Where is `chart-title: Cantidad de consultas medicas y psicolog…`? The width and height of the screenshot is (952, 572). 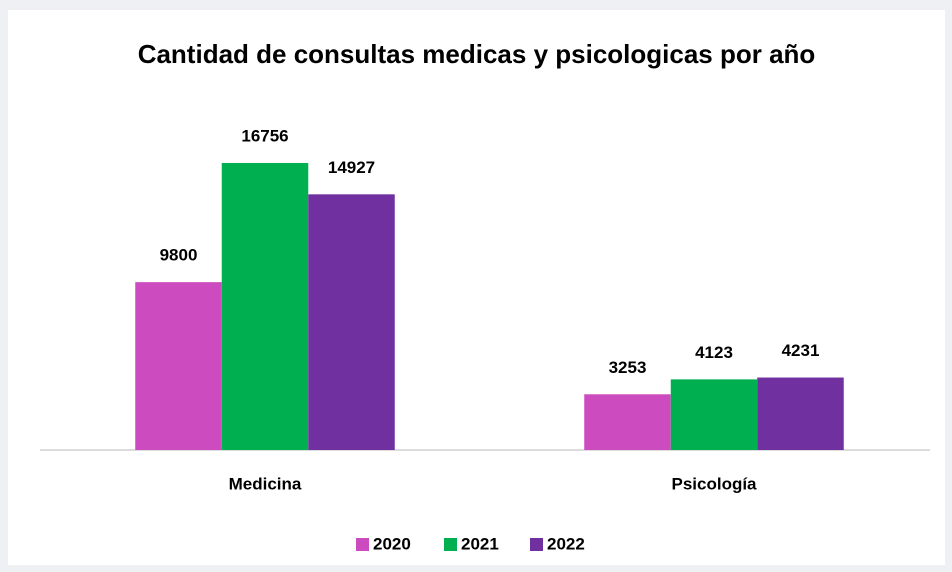 chart-title: Cantidad de consultas medicas y psicolog… is located at coordinates (476, 54).